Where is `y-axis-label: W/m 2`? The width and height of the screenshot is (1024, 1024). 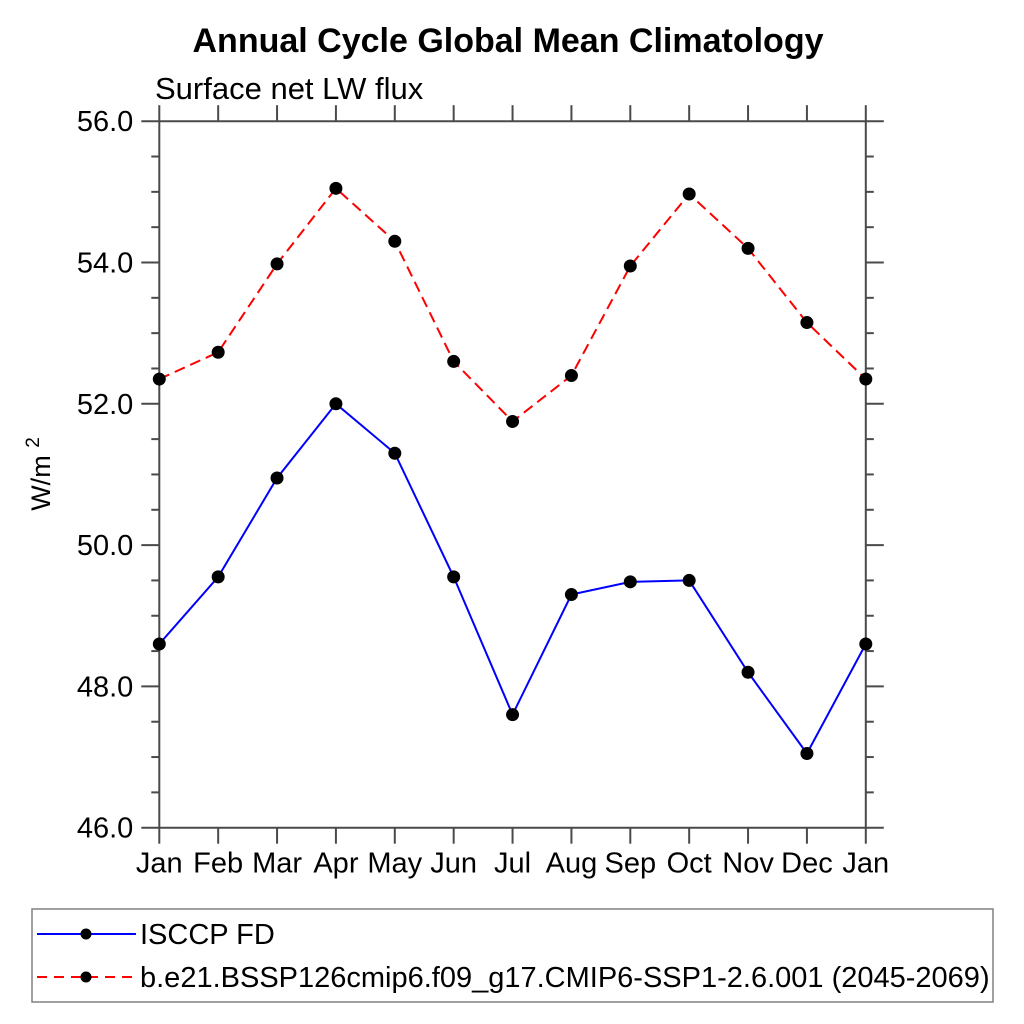 y-axis-label: W/m 2 is located at coordinates (39, 474).